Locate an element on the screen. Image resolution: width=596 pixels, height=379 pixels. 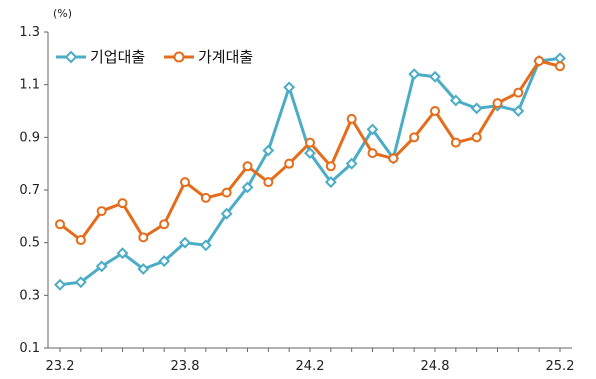
x-tick-label: 25.2 is located at coordinates (560, 366).